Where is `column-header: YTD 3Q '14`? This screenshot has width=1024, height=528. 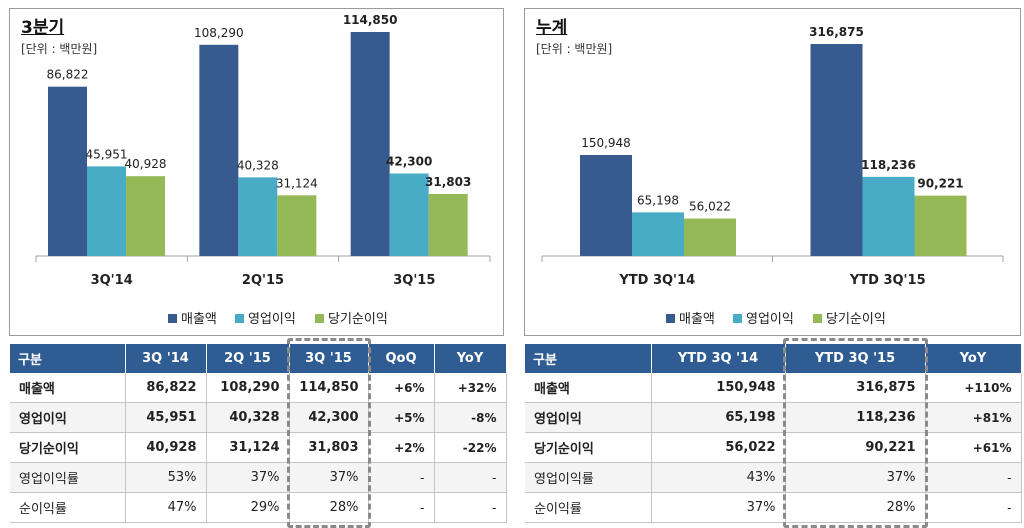
column-header: YTD 3Q '14 is located at coordinates (718, 358).